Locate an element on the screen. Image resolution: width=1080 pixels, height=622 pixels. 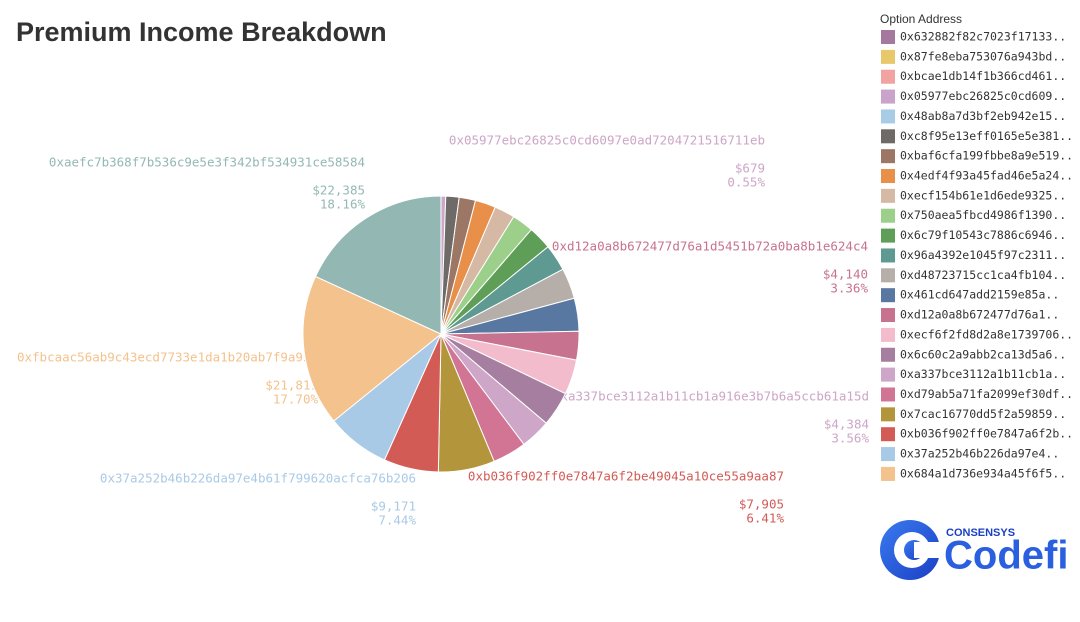
logo: CONSENSYS Codefi is located at coordinates (974, 550).